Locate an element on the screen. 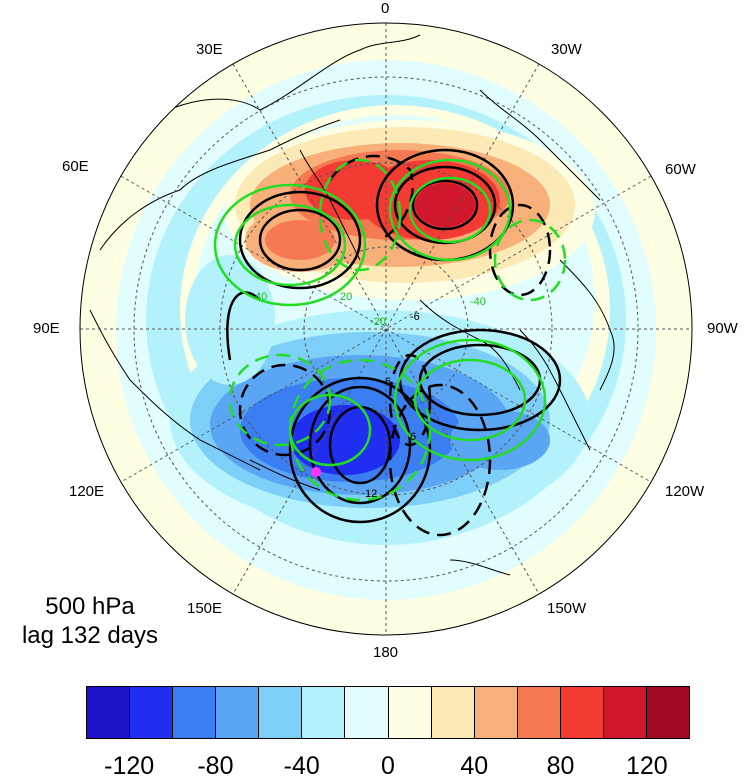 The image size is (744, 784). lon-label-120w: 120W is located at coordinates (685, 491).